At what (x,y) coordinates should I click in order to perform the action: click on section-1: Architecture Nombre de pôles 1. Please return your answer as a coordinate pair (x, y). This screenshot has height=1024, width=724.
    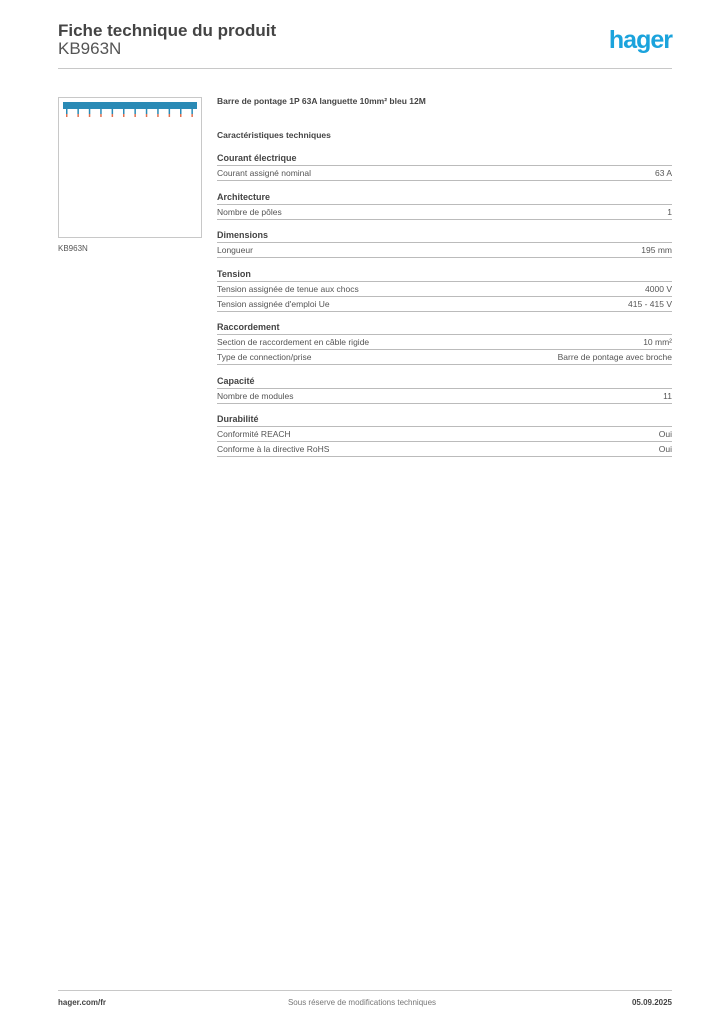
    Looking at the image, I should click on (444, 205).